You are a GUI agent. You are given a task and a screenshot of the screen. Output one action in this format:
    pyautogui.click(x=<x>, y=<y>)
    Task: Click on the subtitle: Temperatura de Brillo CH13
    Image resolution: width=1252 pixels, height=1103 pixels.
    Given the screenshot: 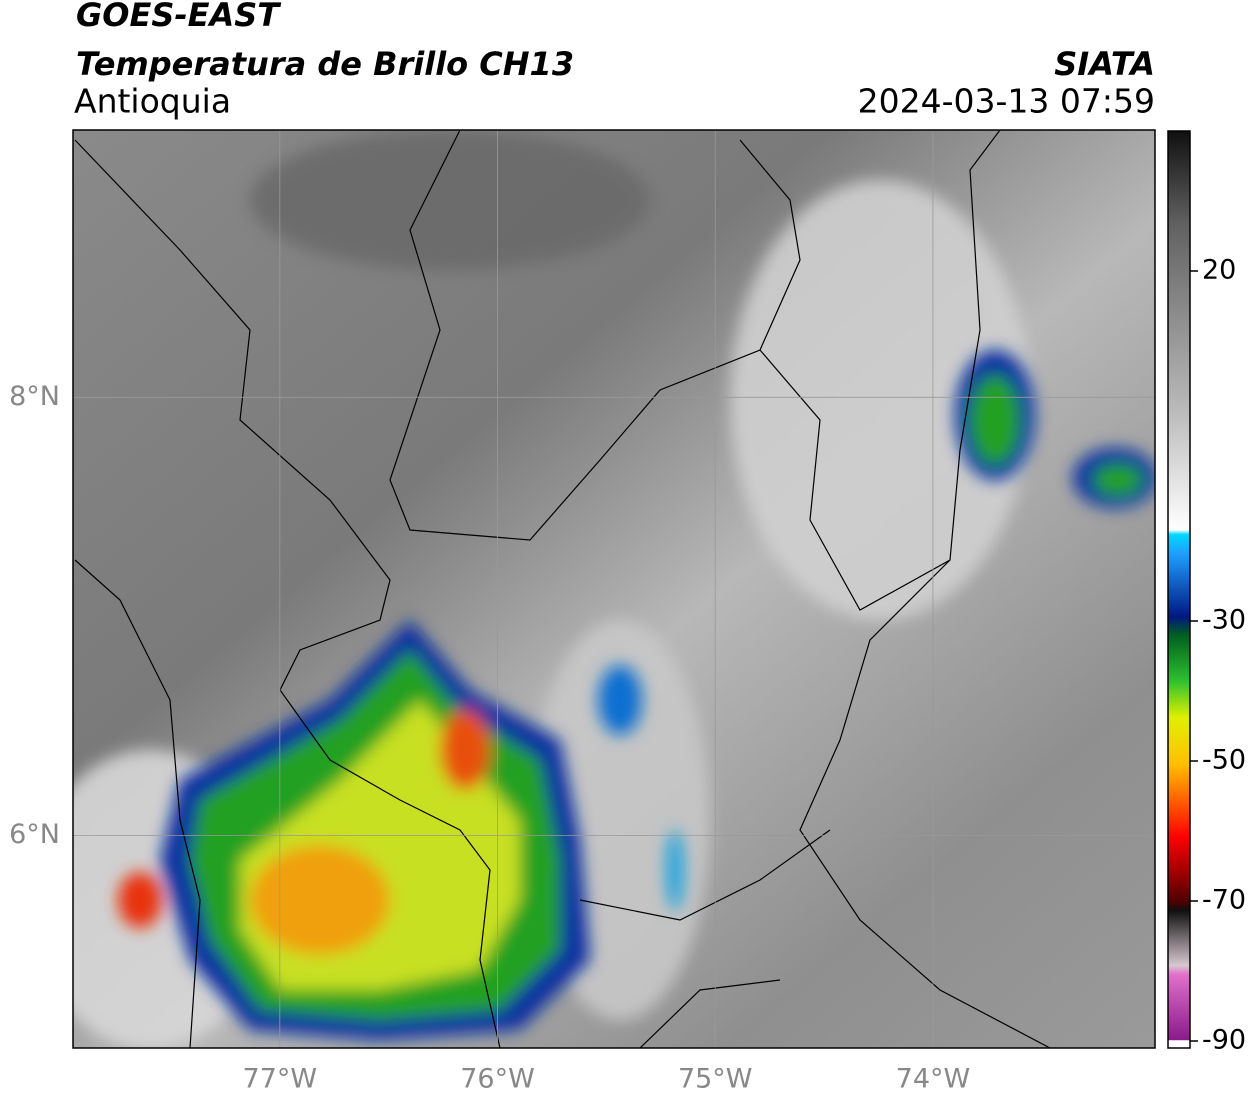 What is the action you would take?
    pyautogui.click(x=325, y=64)
    